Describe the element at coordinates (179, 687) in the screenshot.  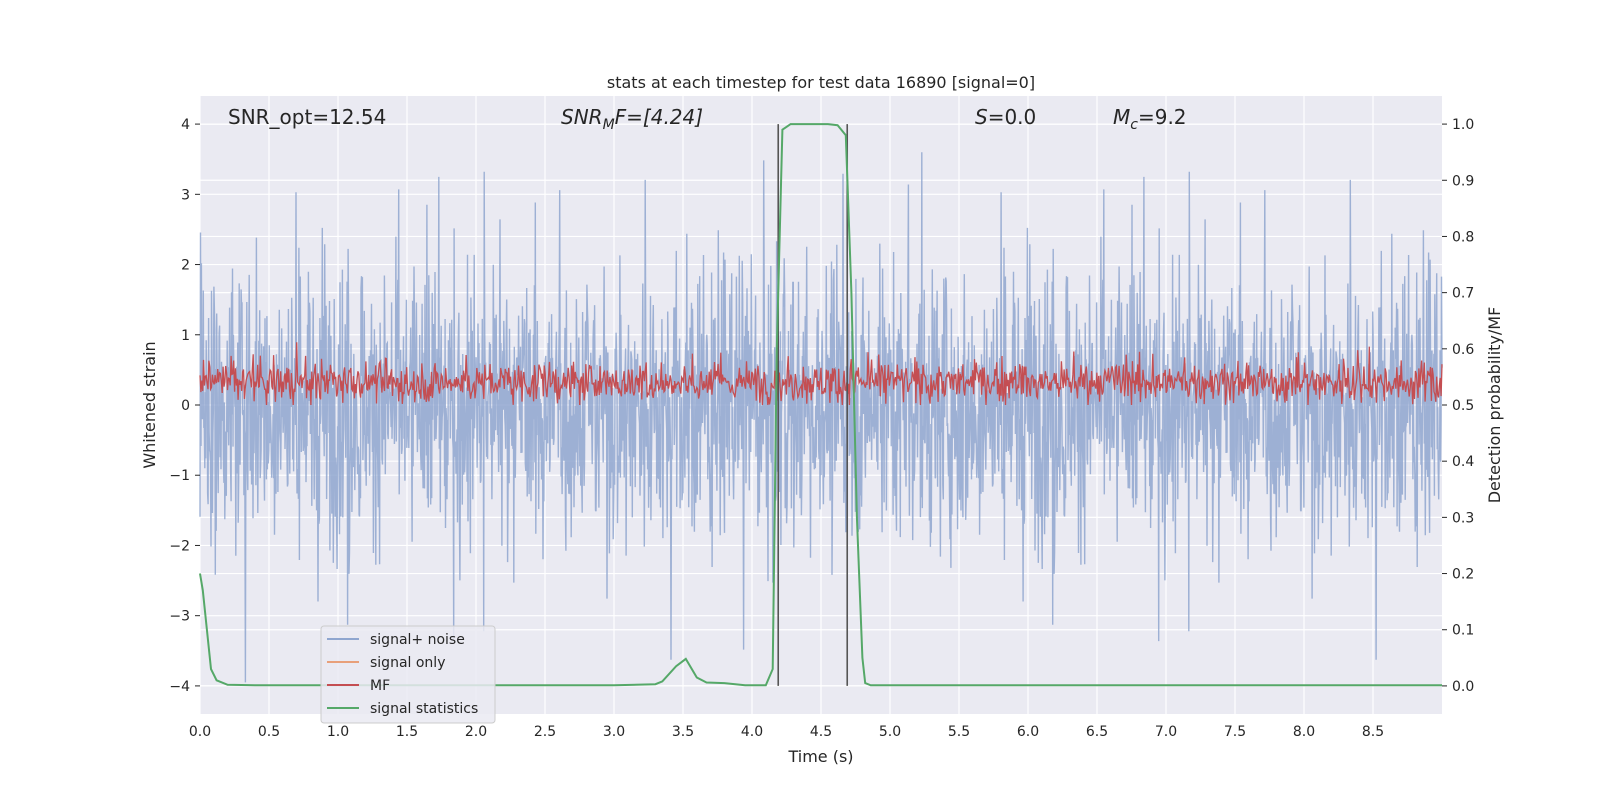
I see `y-left-tick-label: −4` at that location.